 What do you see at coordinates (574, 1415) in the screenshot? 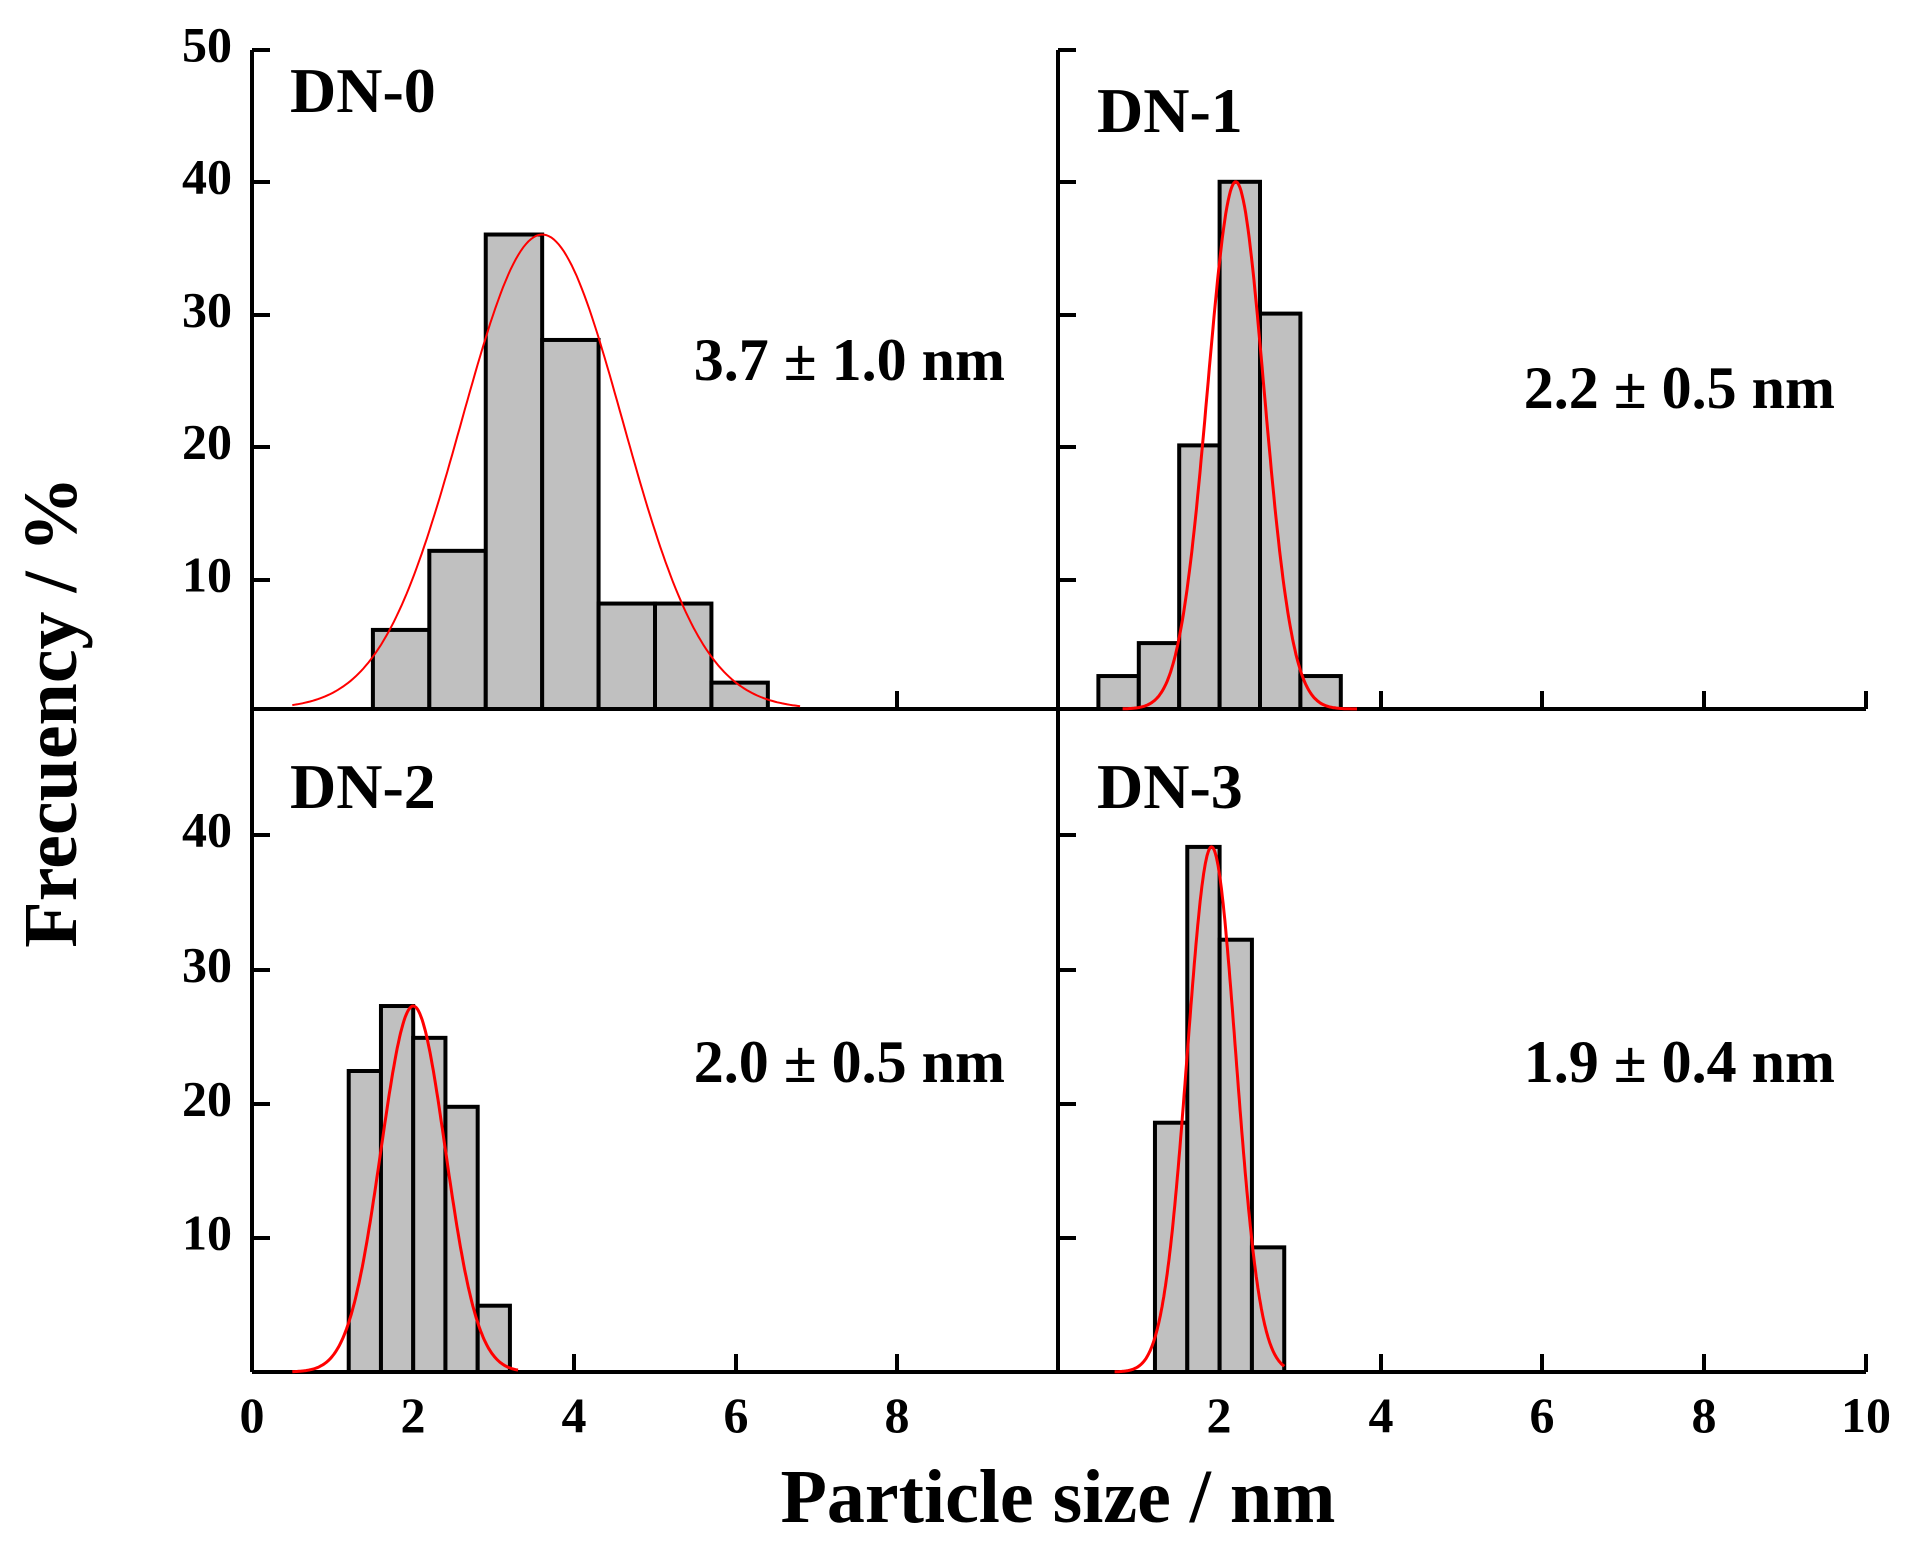
I see `x-tick-label-left-4: 4` at bounding box center [574, 1415].